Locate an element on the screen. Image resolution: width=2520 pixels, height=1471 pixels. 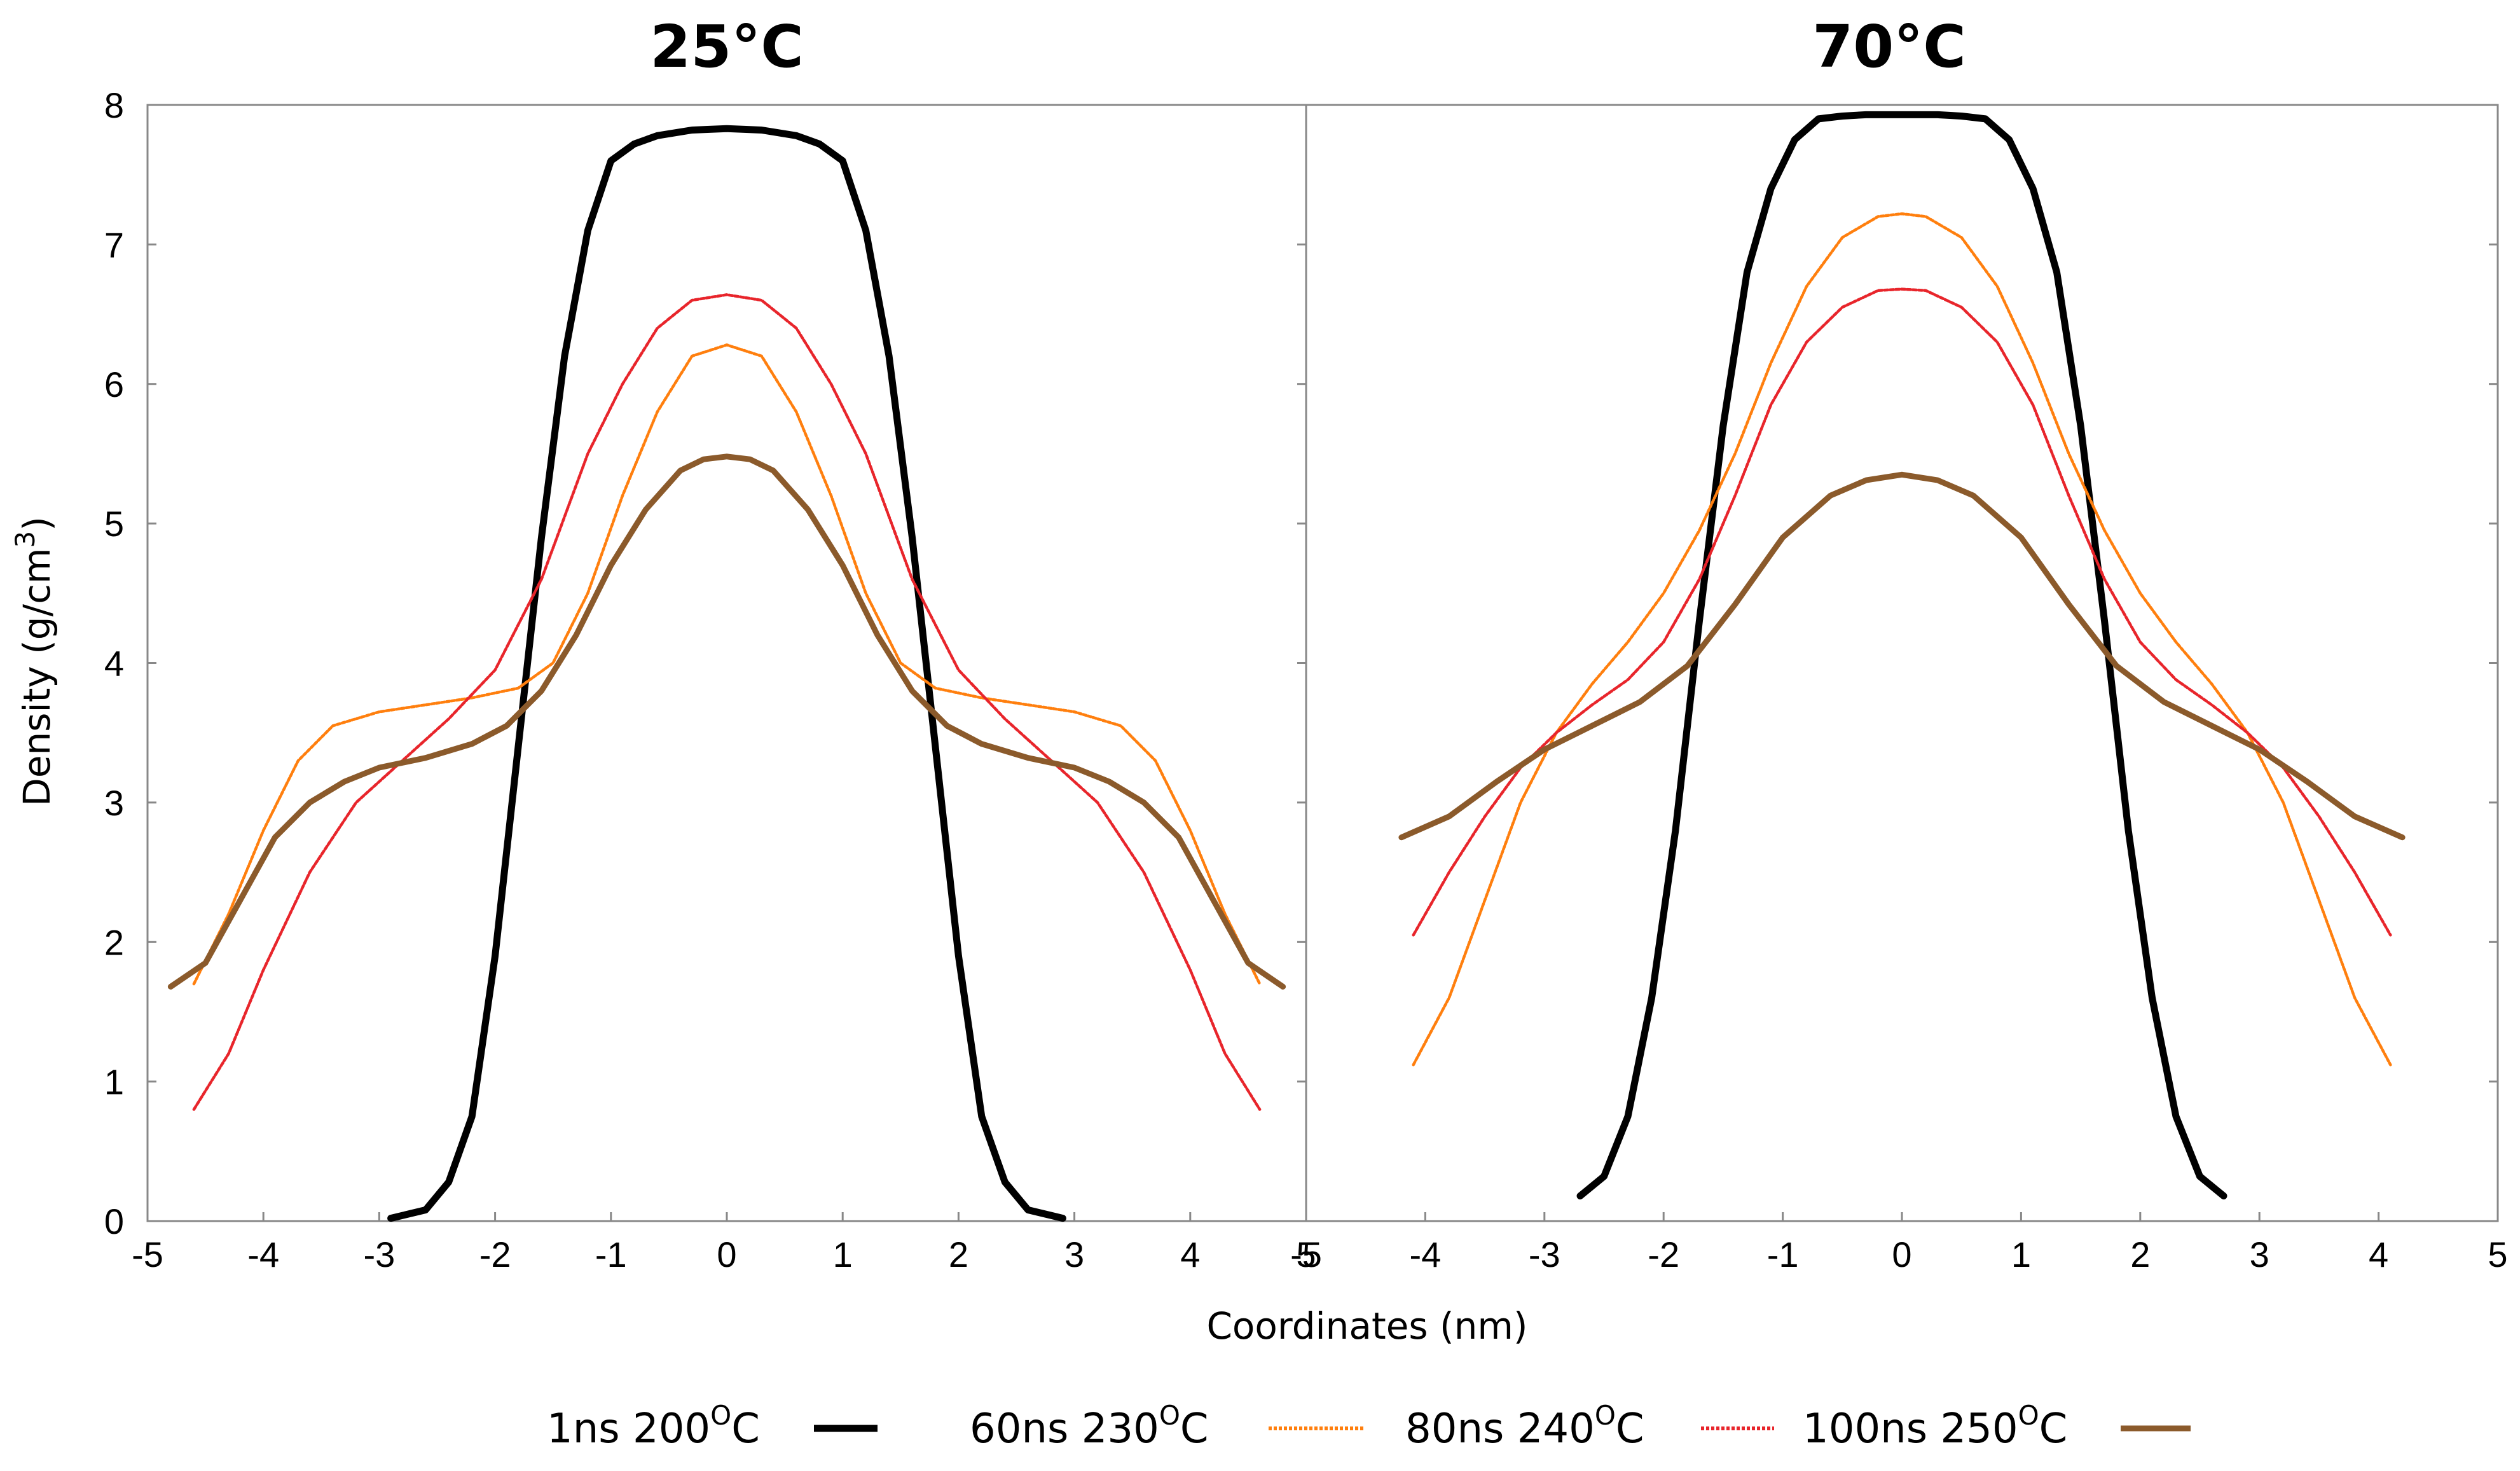
y-tick-label: 7 is located at coordinates (114, 244).